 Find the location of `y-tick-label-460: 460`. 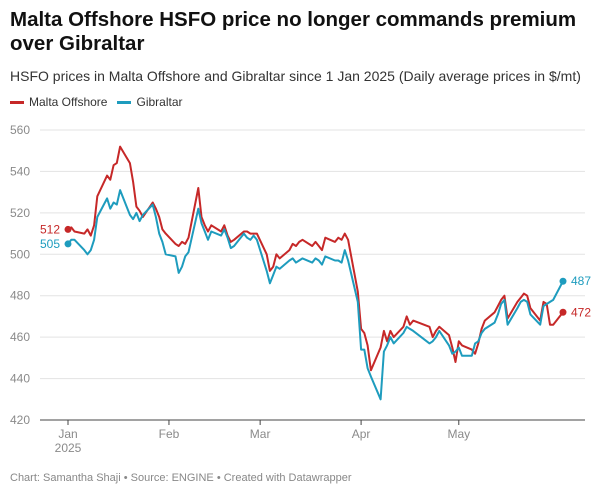

y-tick-label-460: 460 is located at coordinates (20, 337).